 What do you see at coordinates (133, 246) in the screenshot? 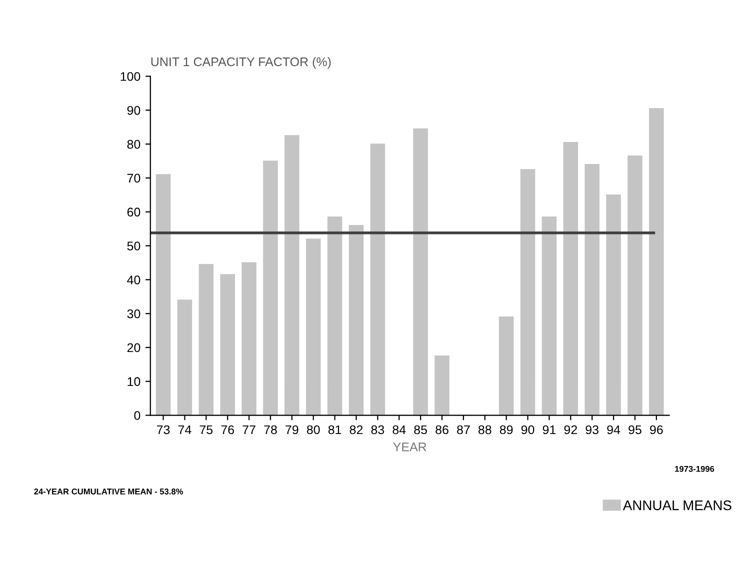
I see `y-tick-label: 50` at bounding box center [133, 246].